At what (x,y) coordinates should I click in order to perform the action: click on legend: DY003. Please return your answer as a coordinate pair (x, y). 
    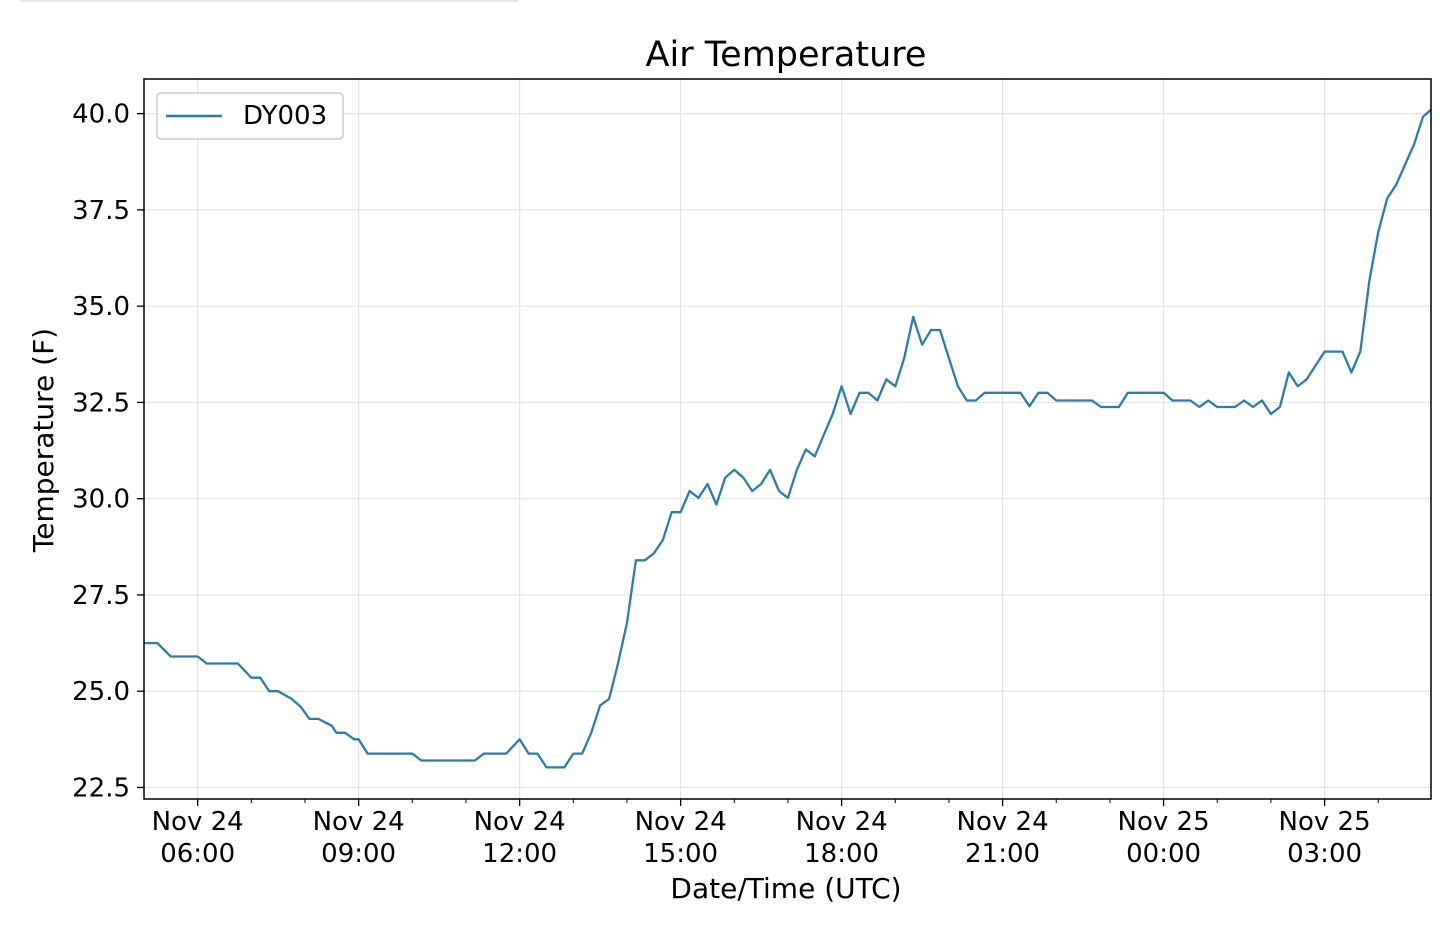
    Looking at the image, I should click on (250, 116).